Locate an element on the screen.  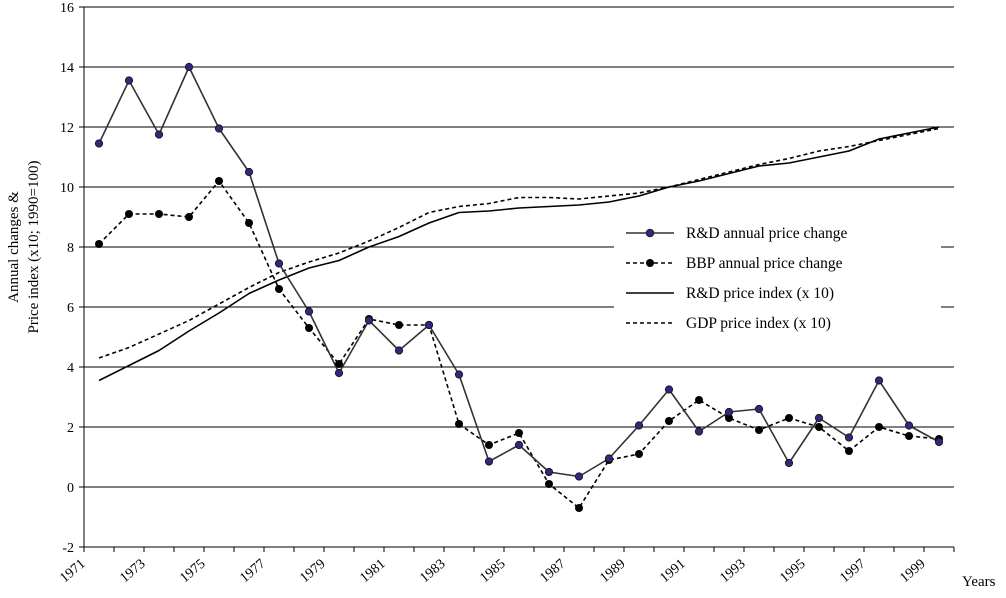
y-tick-label: 2 is located at coordinates (70, 428).